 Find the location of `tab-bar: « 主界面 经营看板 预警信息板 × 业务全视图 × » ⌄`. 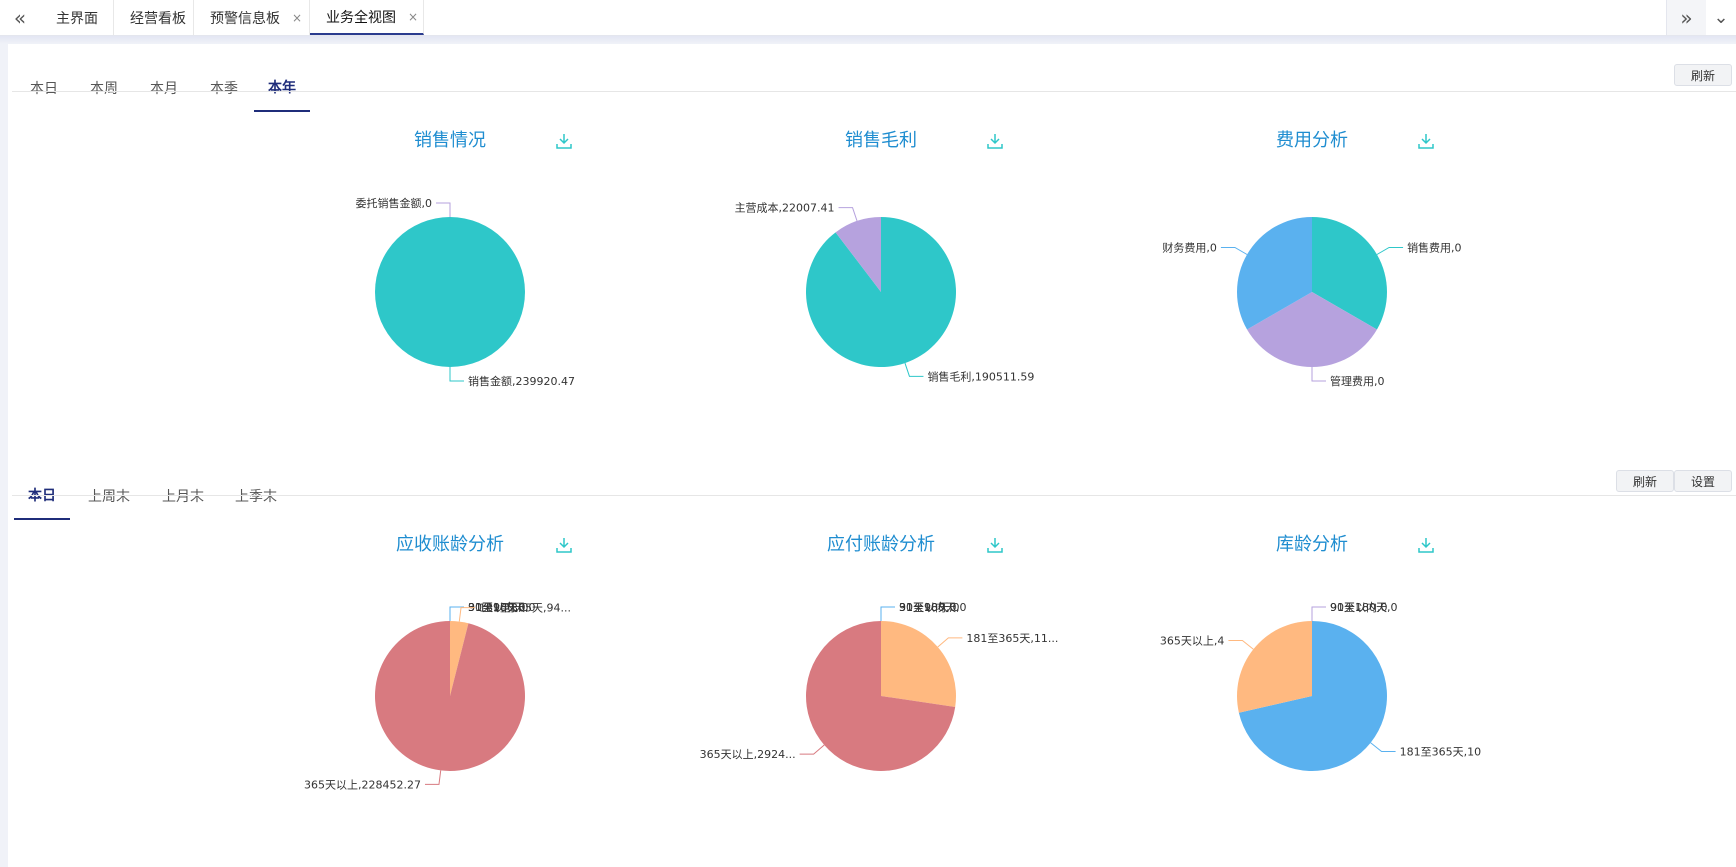

tab-bar: « 主界面 经营看板 预警信息板 × 业务全视图 × » ⌄ is located at coordinates (868, 18).